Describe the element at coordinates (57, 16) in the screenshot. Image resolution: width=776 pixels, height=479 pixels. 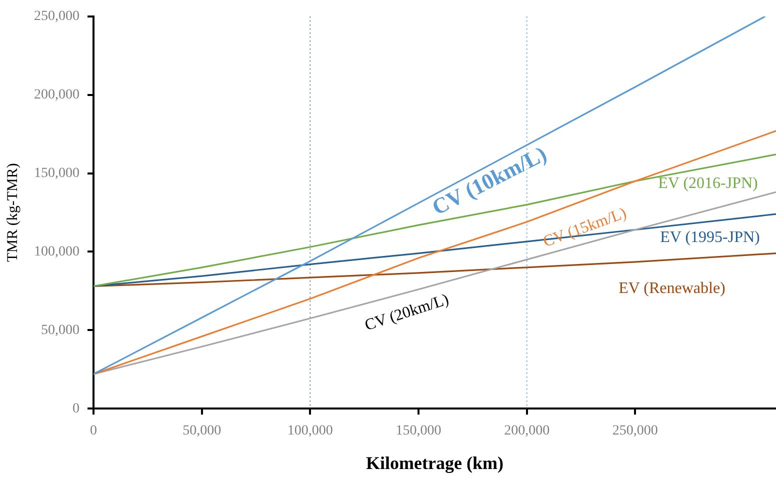
I see `y-tick-label: 250,000` at that location.